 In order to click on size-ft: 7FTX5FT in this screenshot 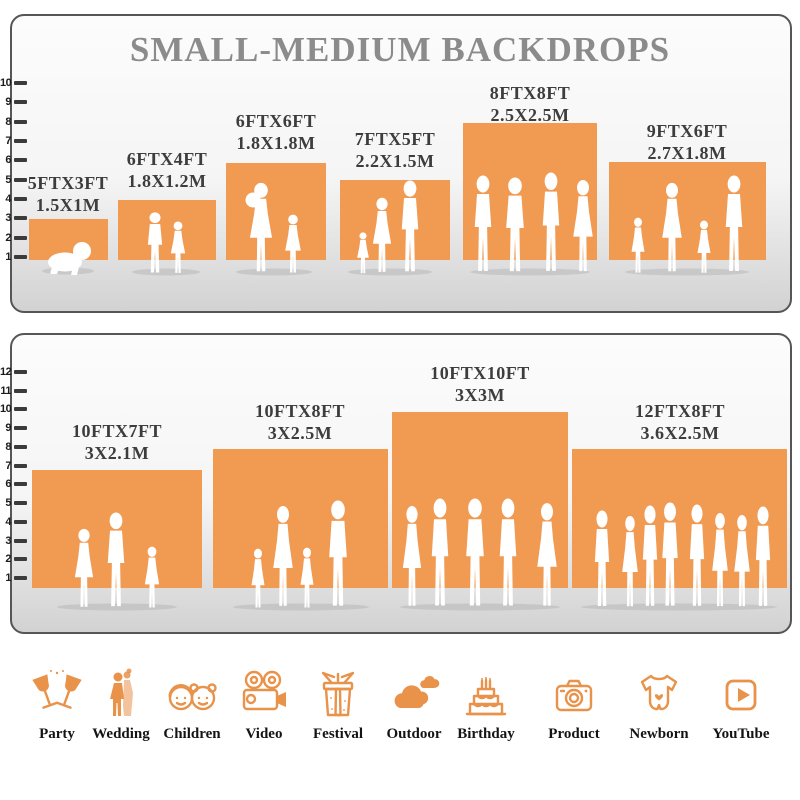, I will do `click(395, 139)`.